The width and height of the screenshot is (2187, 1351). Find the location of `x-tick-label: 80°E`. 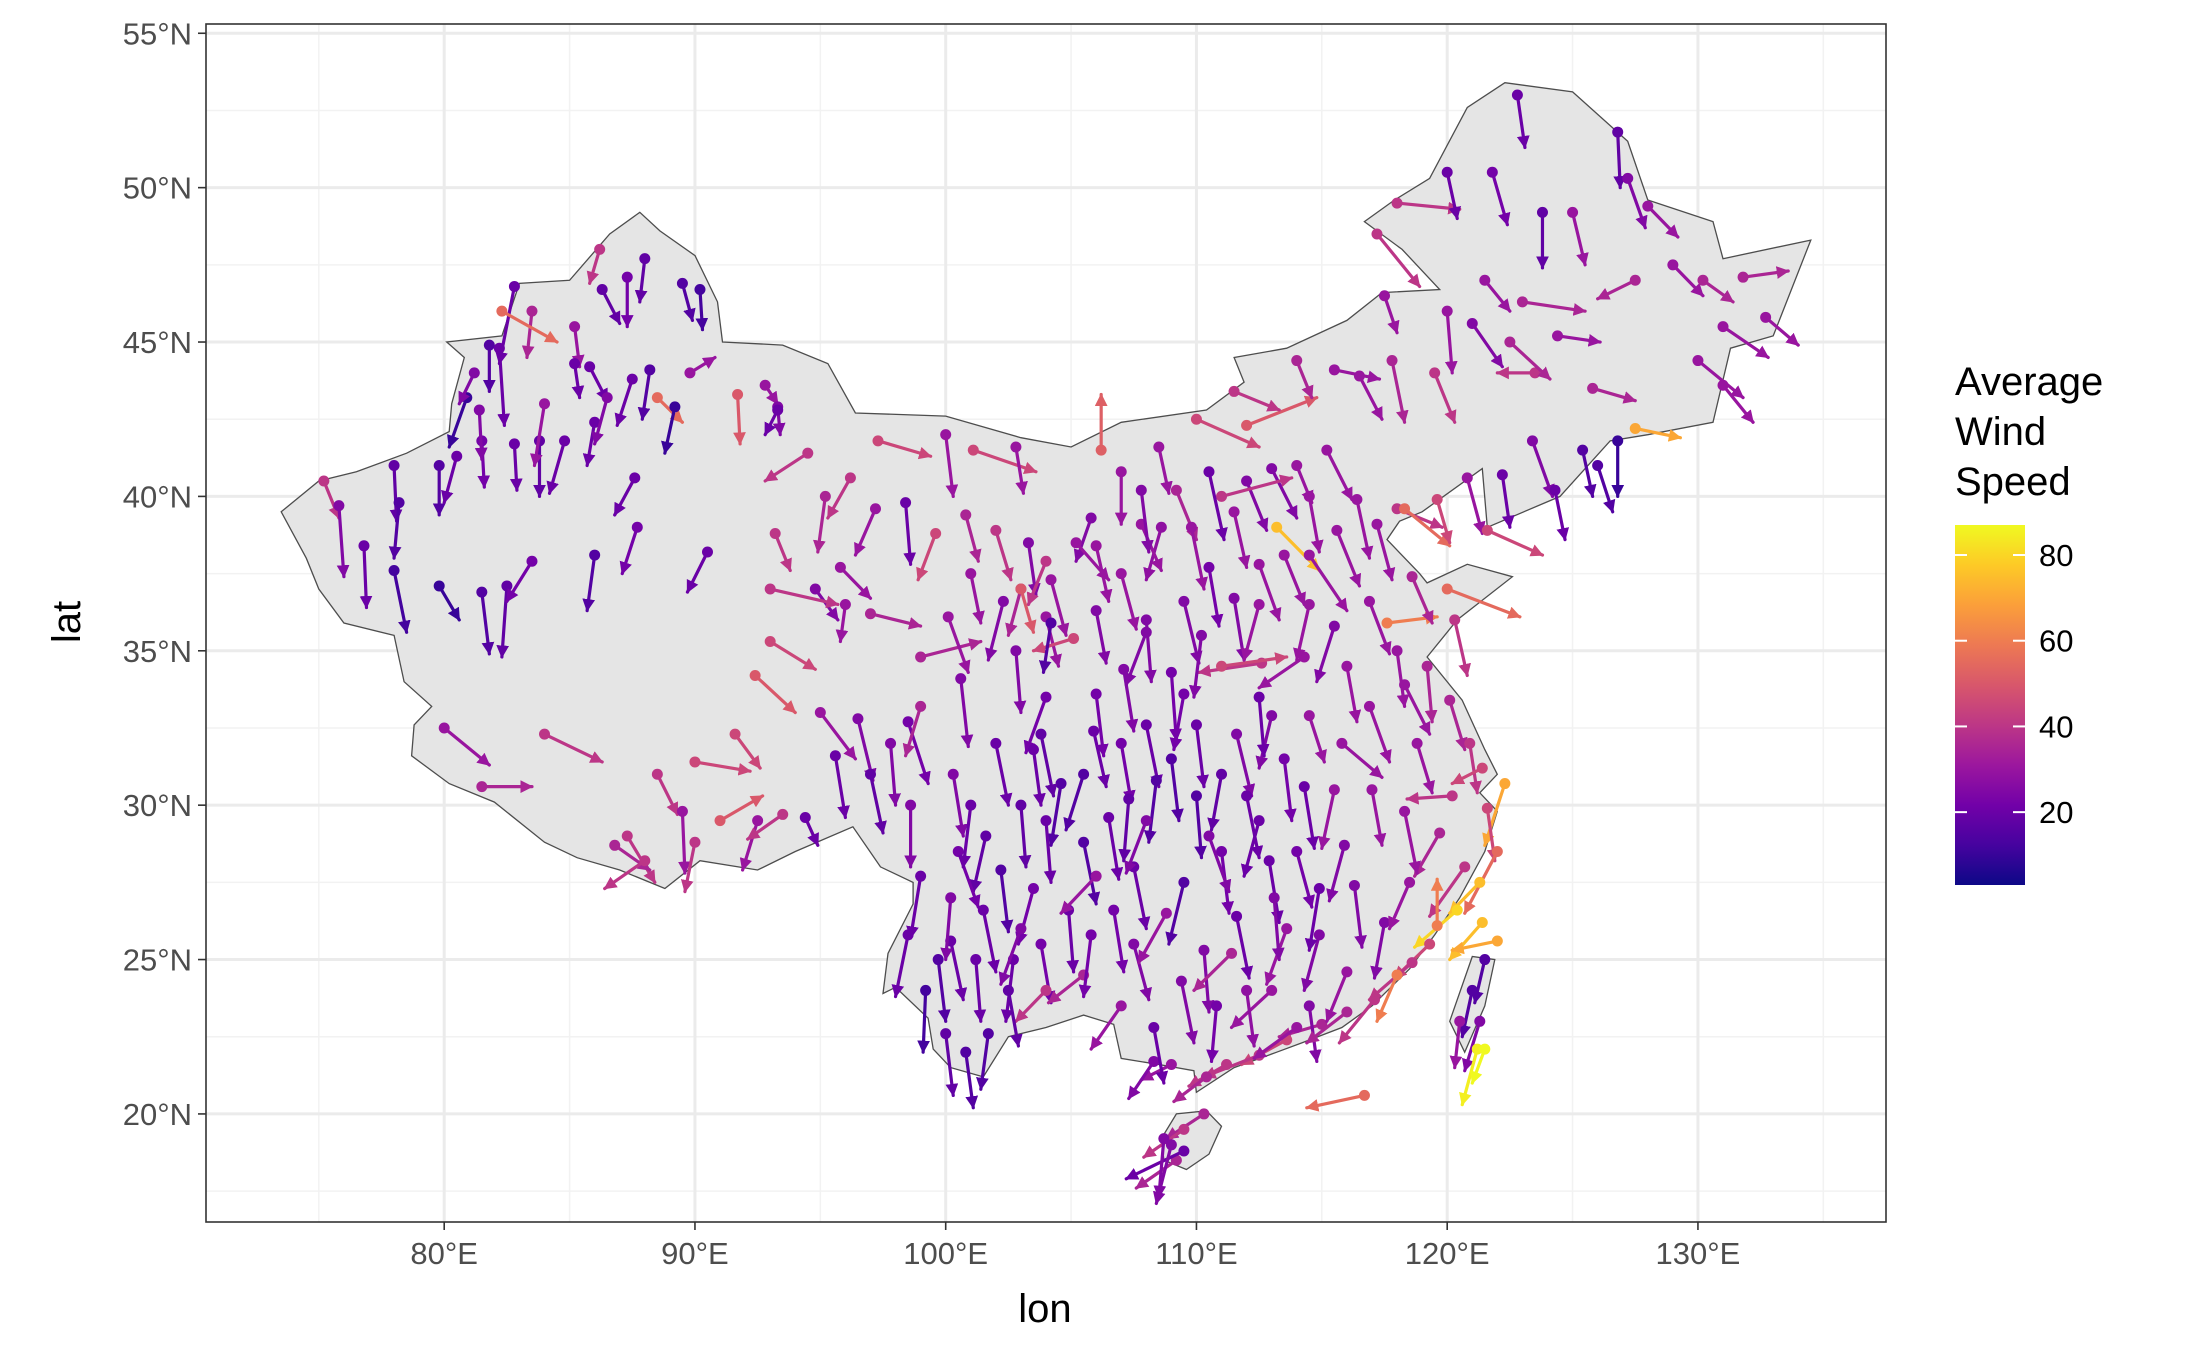

x-tick-label: 80°E is located at coordinates (444, 1253).